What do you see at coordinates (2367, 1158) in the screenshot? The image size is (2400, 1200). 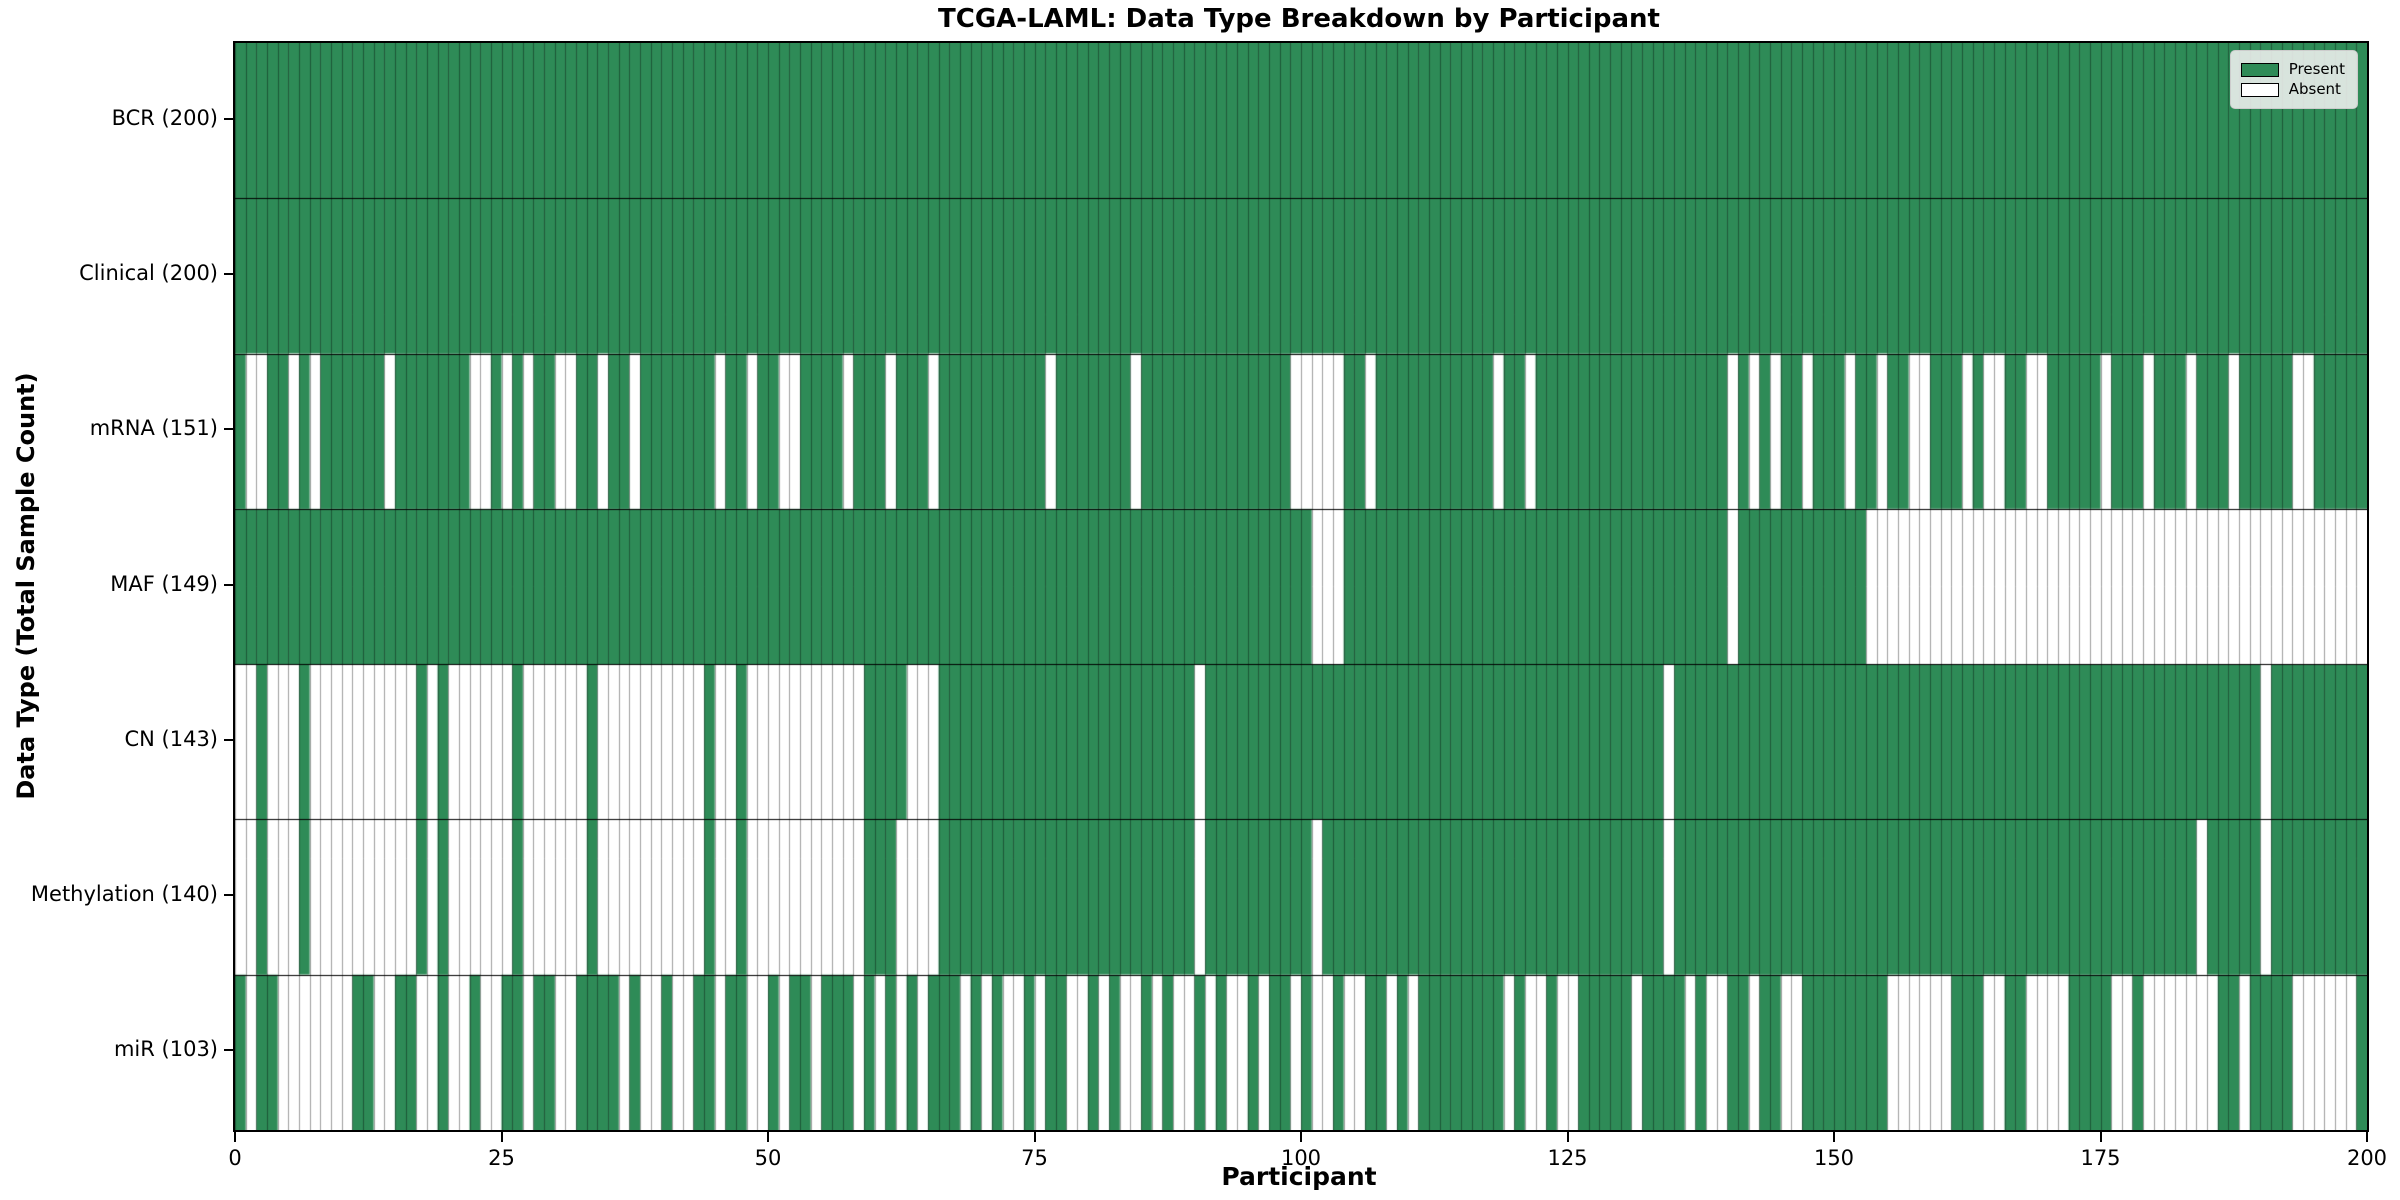 I see `x-tick-label-200: 200` at bounding box center [2367, 1158].